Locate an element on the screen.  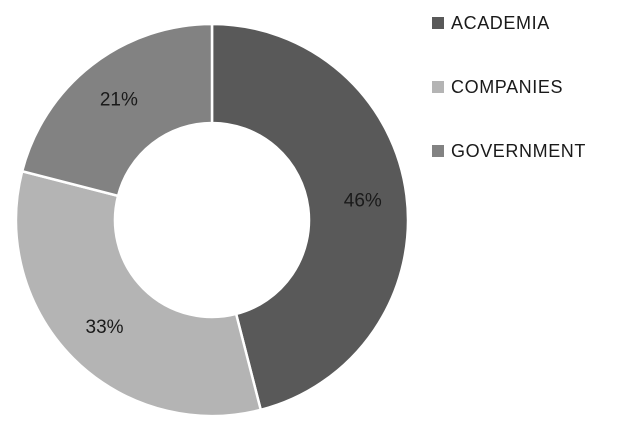
legend-item-academia: ACADEMIA is located at coordinates (509, 23).